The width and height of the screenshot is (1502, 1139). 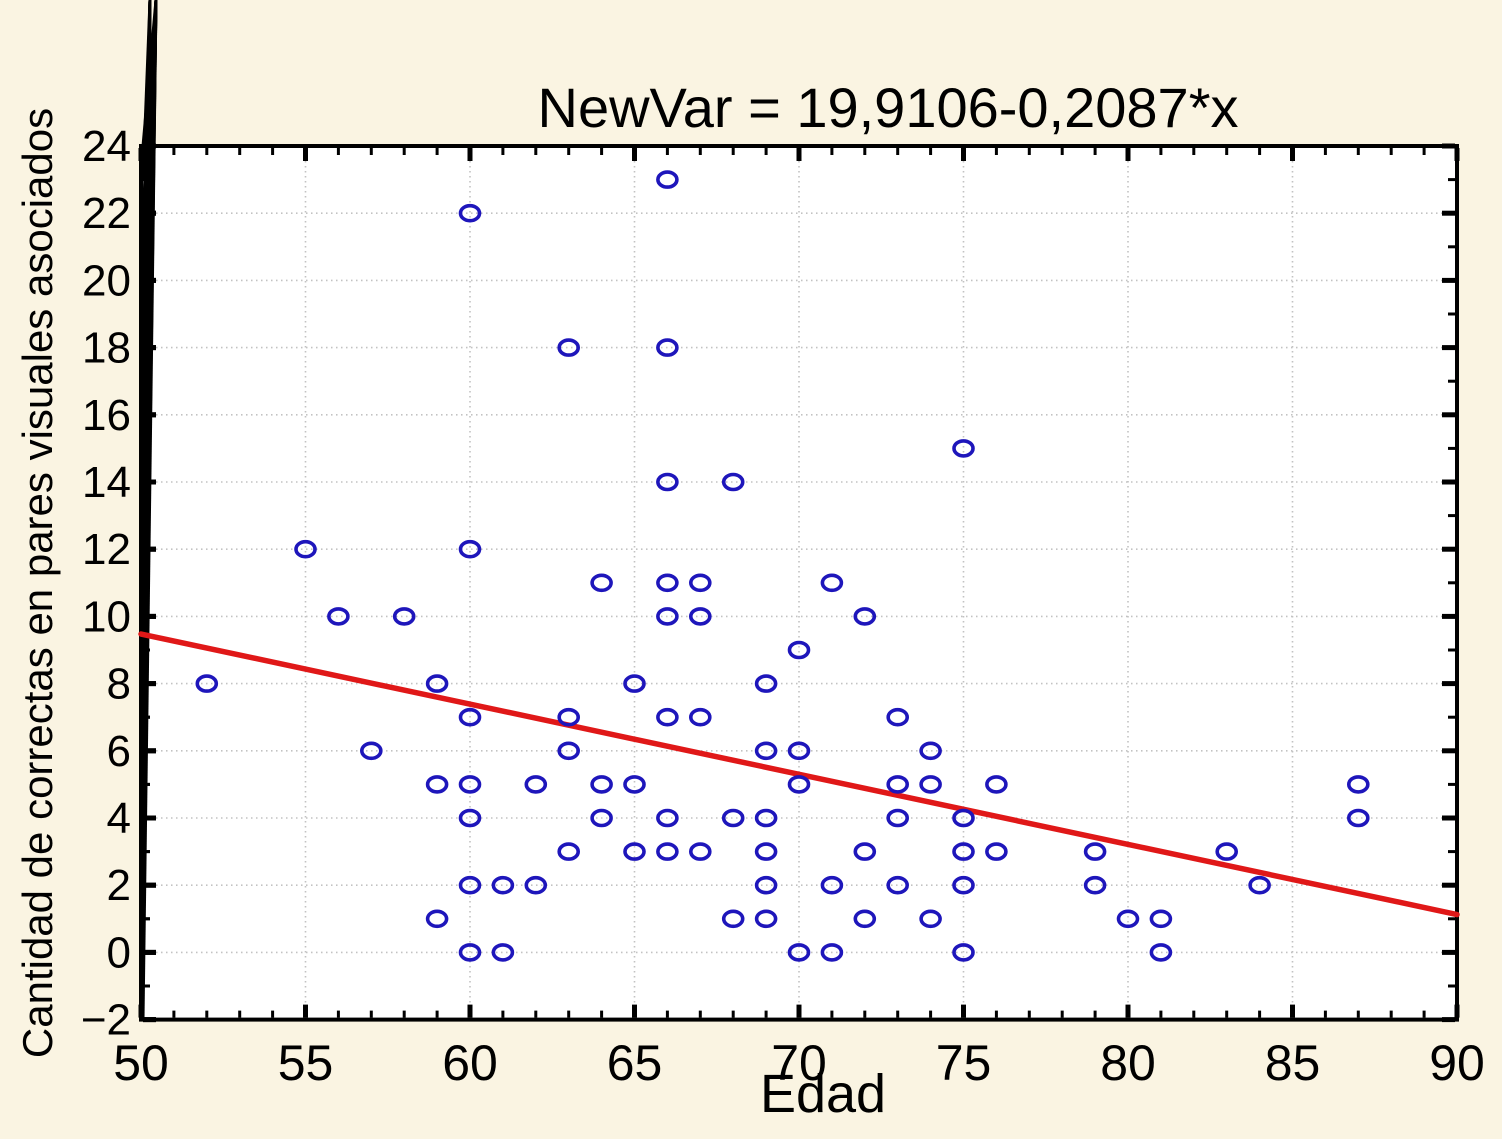 What do you see at coordinates (119, 751) in the screenshot?
I see `y-tick-label: 6` at bounding box center [119, 751].